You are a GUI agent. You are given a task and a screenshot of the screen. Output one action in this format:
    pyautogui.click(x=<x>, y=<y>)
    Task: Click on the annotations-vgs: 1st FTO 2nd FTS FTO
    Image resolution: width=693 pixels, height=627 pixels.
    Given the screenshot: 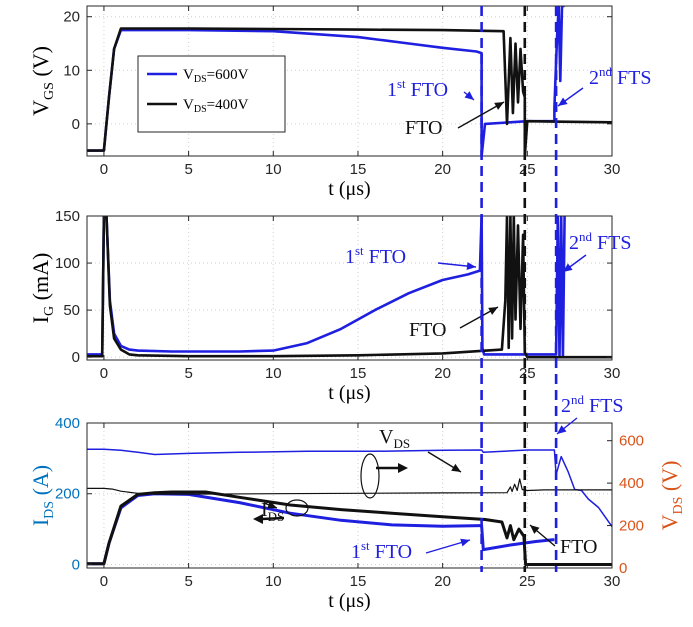 What is the action you would take?
    pyautogui.click(x=519, y=101)
    